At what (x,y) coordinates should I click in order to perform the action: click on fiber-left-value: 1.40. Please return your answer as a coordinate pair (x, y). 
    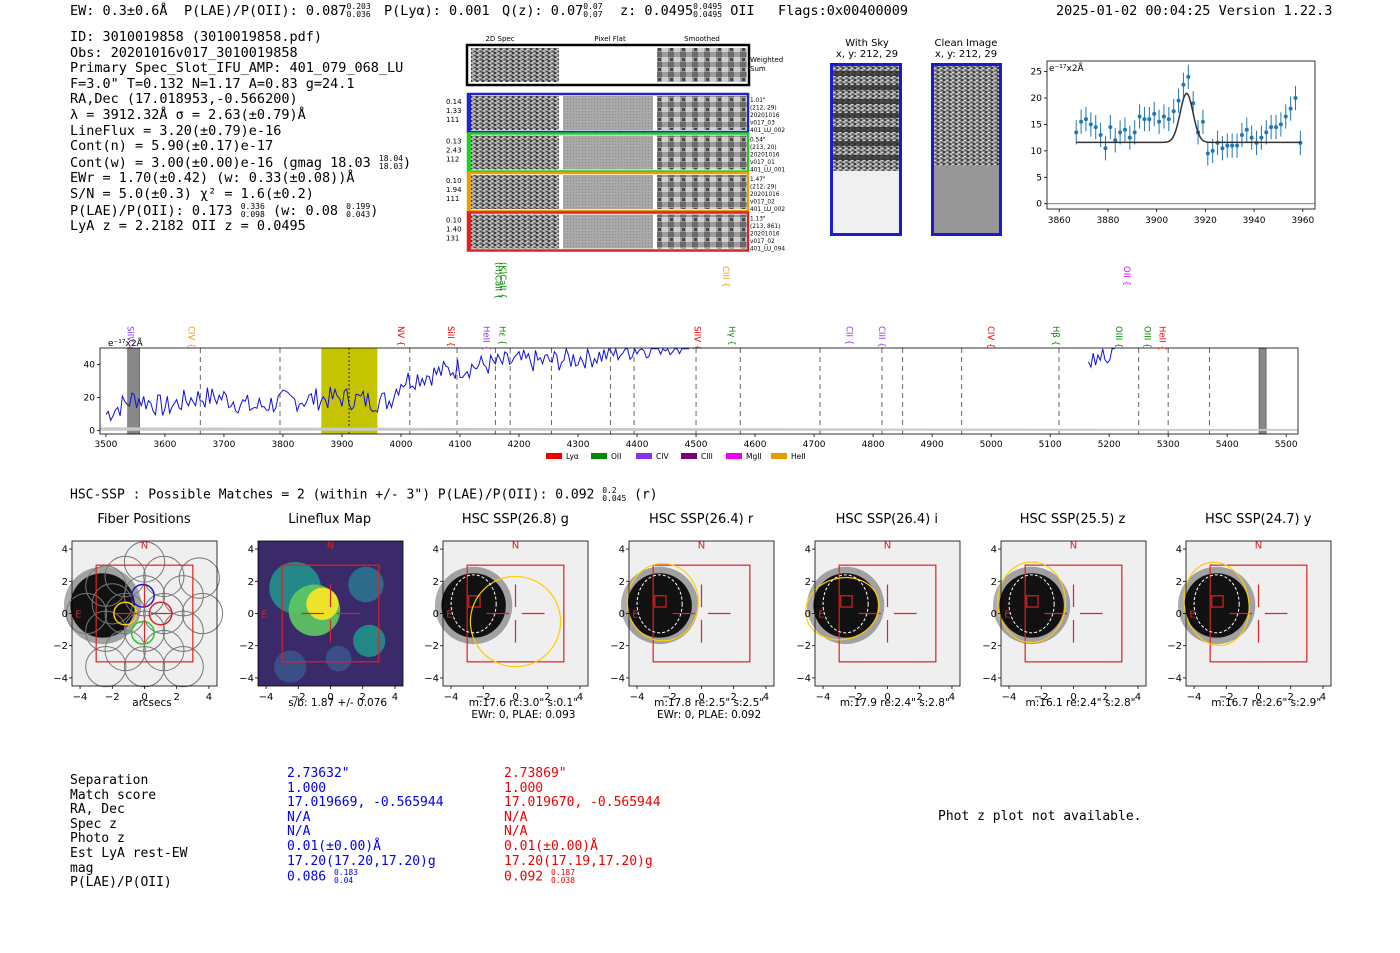
    Looking at the image, I should click on (454, 230).